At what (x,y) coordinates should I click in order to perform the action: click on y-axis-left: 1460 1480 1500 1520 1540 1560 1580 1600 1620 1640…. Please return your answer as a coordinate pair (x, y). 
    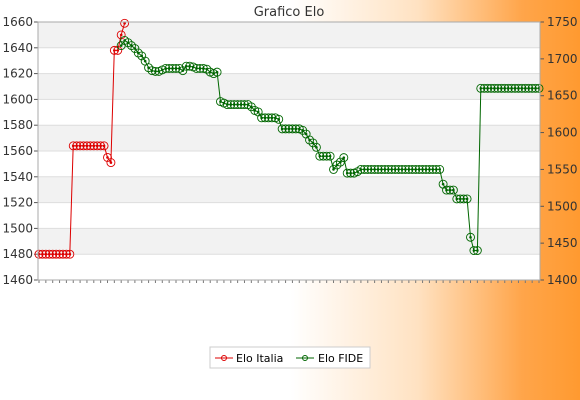
    Looking at the image, I should click on (20, 151).